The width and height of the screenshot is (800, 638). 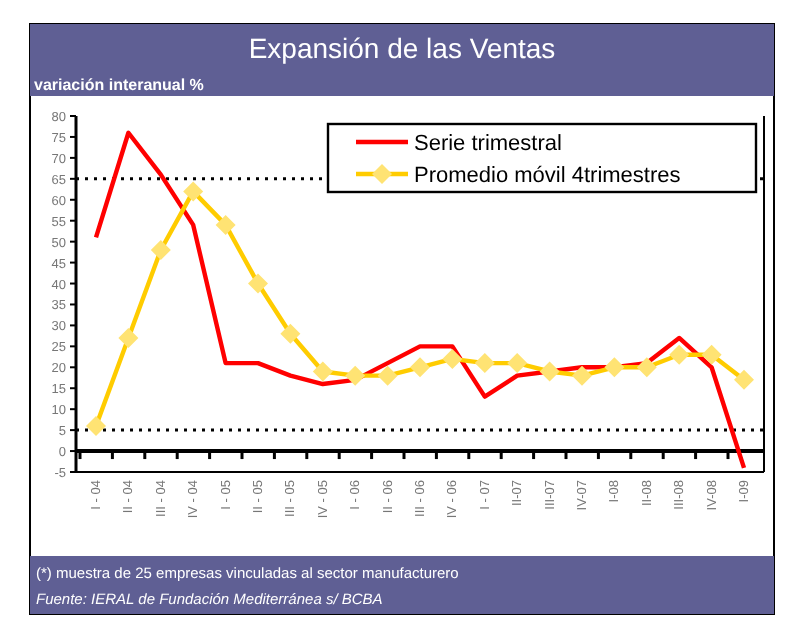 I want to click on chart-title: Expansión de las Ventas, so click(x=402, y=48).